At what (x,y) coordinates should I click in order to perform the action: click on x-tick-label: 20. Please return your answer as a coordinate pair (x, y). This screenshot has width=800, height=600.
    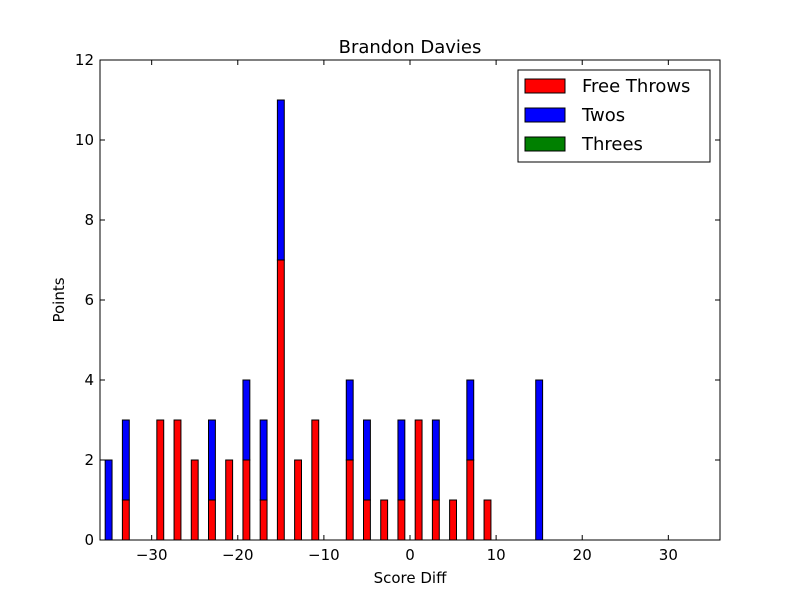
    Looking at the image, I should click on (582, 555).